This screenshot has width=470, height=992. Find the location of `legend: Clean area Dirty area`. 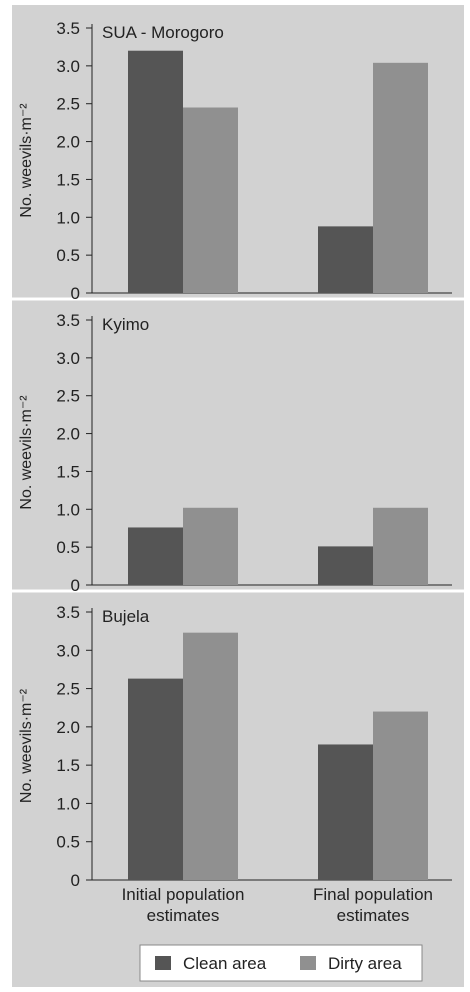

legend: Clean area Dirty area is located at coordinates (281, 963).